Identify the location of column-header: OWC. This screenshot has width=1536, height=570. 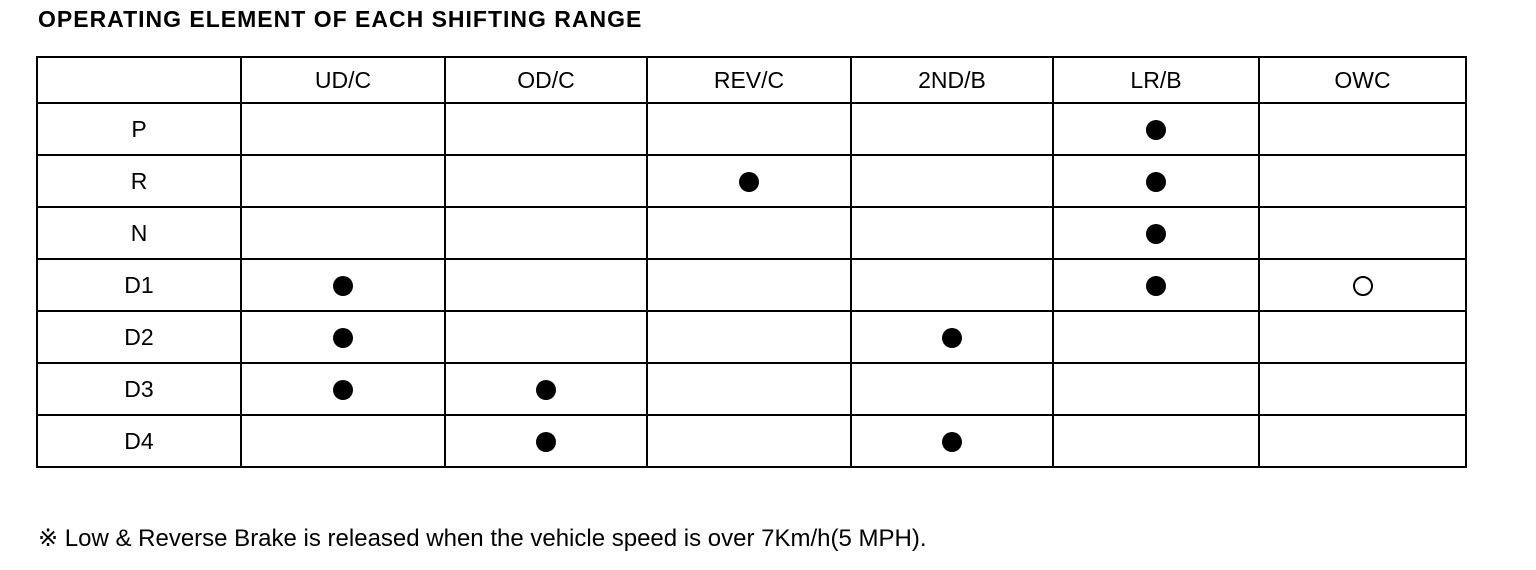
(1362, 80).